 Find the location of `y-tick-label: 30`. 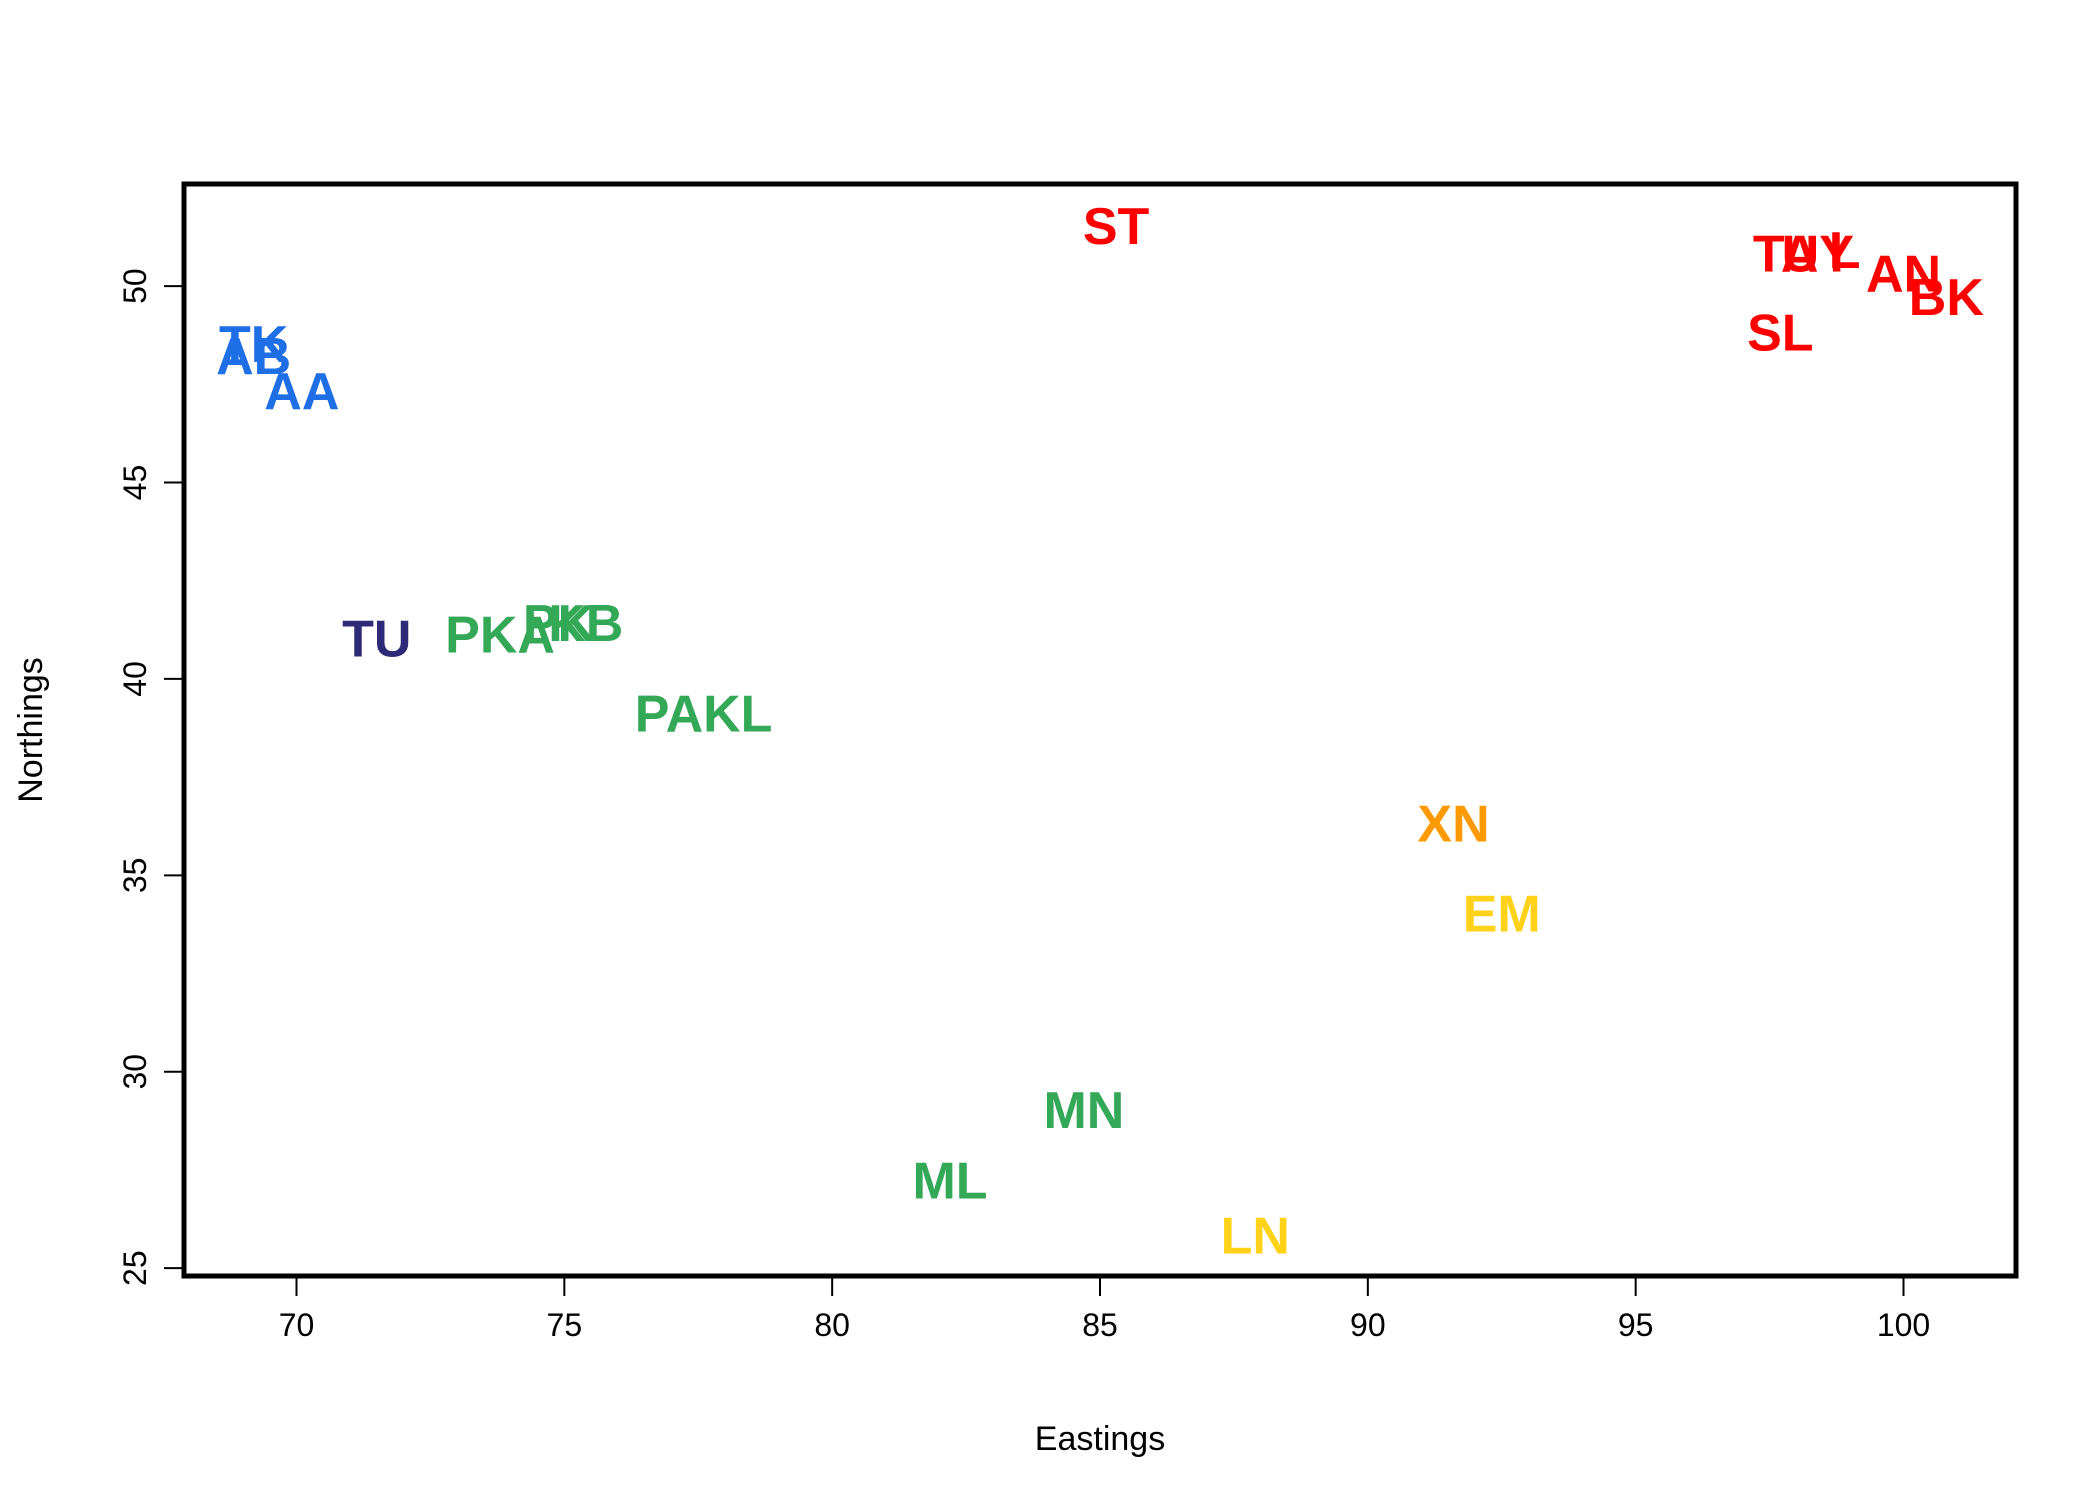

y-tick-label: 30 is located at coordinates (135, 1072).